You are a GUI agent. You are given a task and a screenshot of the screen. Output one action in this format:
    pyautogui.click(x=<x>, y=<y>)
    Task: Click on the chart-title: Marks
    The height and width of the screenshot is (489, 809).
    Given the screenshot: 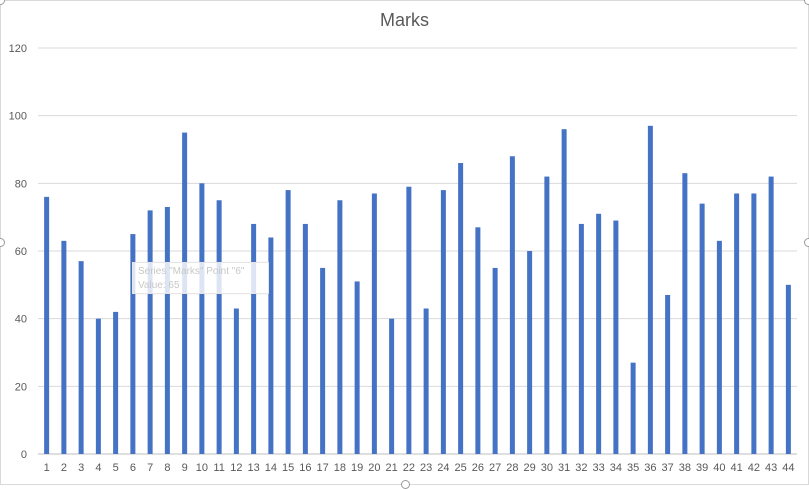 What is the action you would take?
    pyautogui.click(x=404, y=20)
    